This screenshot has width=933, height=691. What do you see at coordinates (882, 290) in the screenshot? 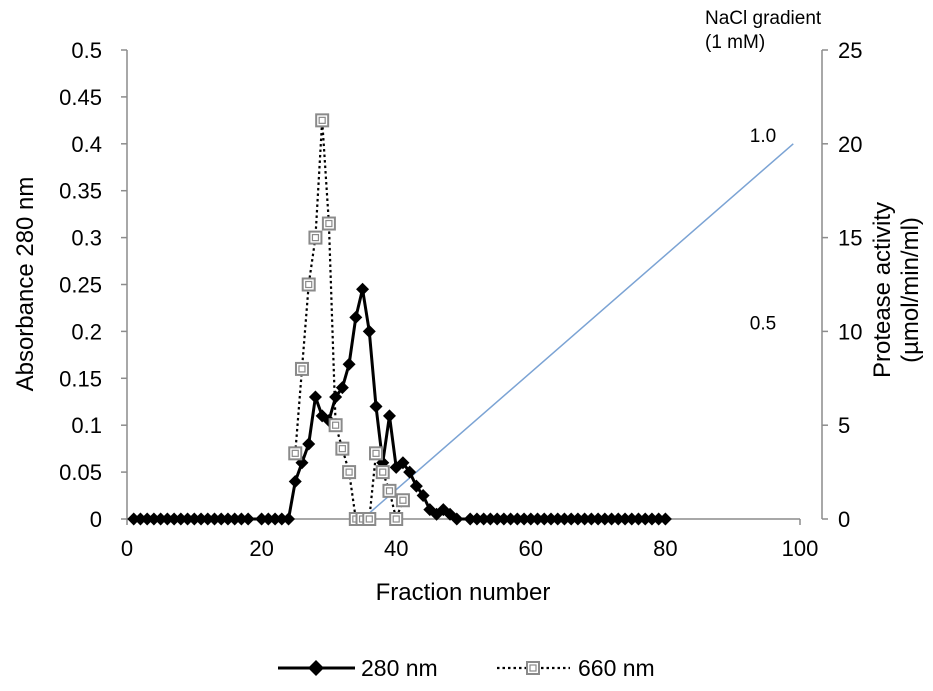
I see `y2-axis-title-line1: Protease activity` at bounding box center [882, 290].